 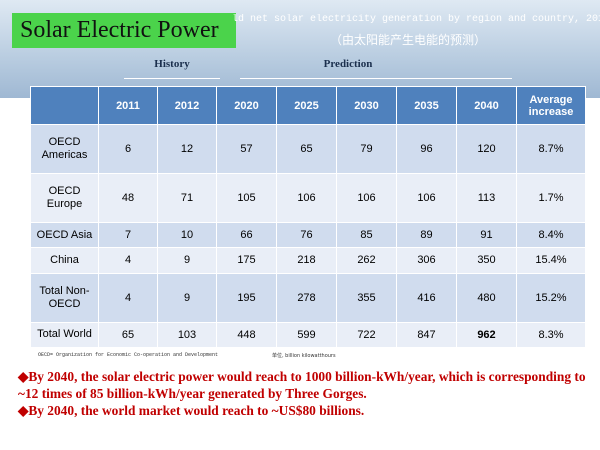 I want to click on column-header: 2035, so click(x=426, y=105).